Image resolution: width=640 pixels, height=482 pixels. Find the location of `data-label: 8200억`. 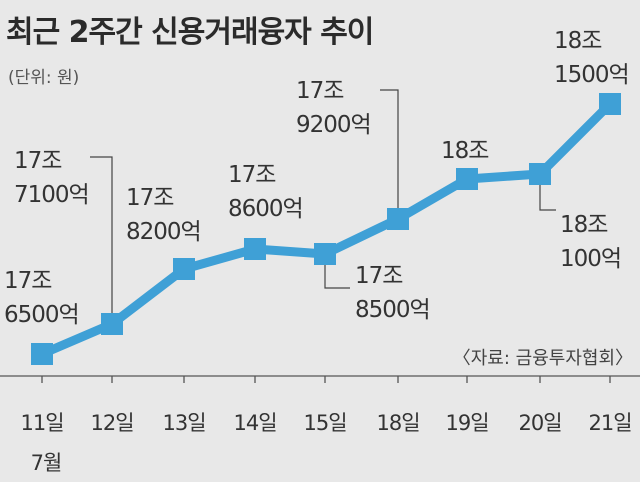

data-label: 8200억 is located at coordinates (163, 232).